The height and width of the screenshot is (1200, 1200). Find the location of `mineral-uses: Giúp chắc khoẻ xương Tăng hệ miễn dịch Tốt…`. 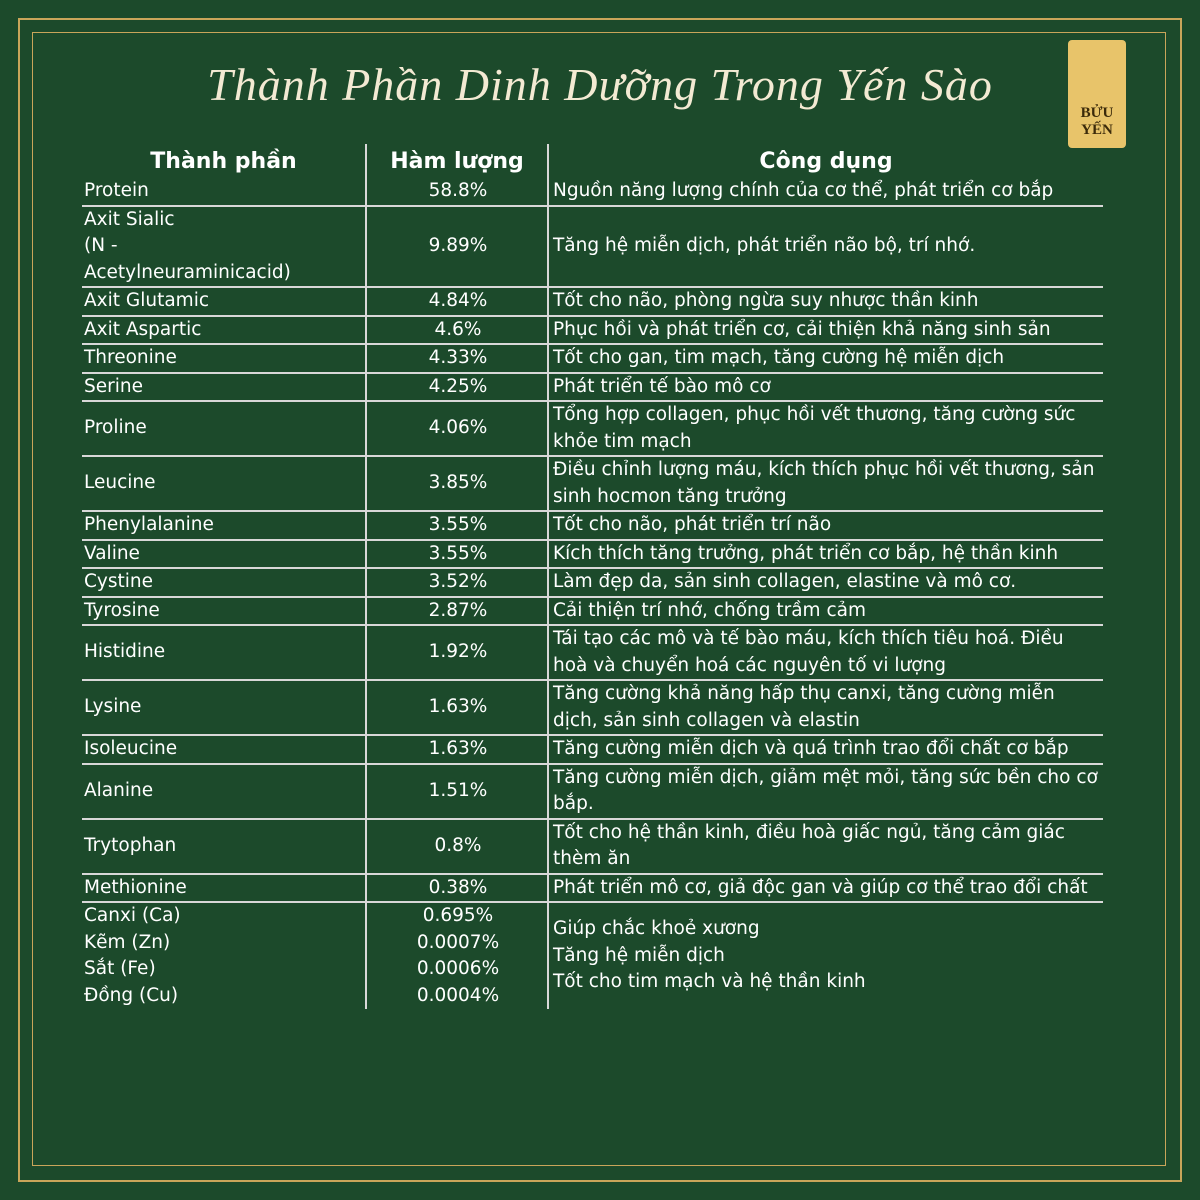

mineral-uses: Giúp chắc khoẻ xương Tăng hệ miễn dịch Tốt… is located at coordinates (825, 955).